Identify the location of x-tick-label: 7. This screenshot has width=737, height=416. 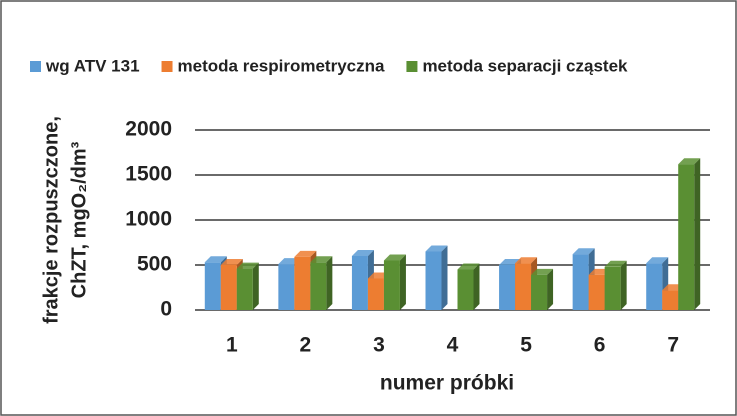
(673, 345).